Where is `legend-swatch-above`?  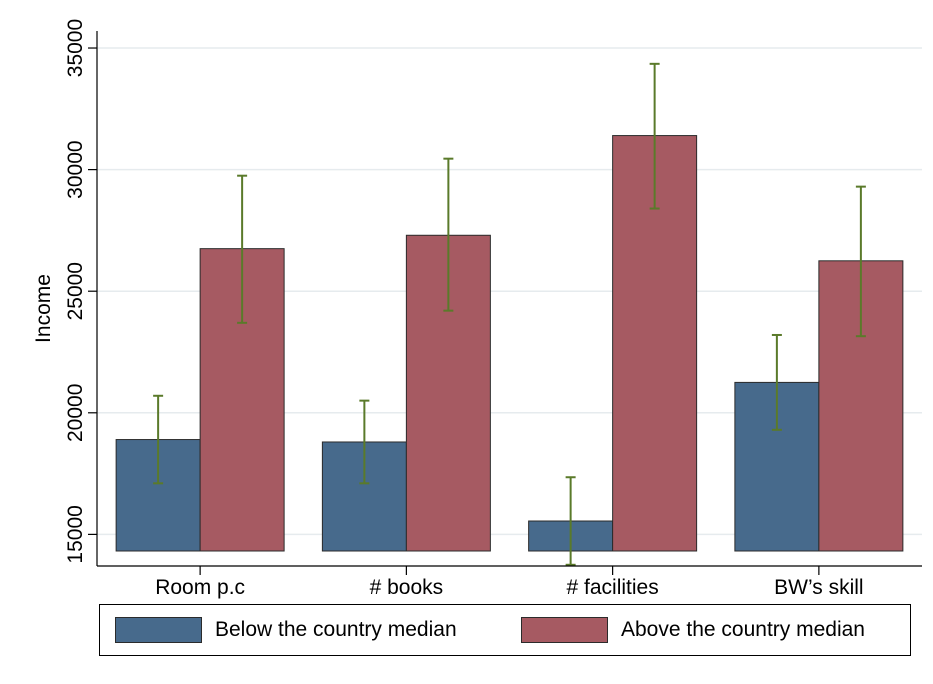 legend-swatch-above is located at coordinates (564, 630).